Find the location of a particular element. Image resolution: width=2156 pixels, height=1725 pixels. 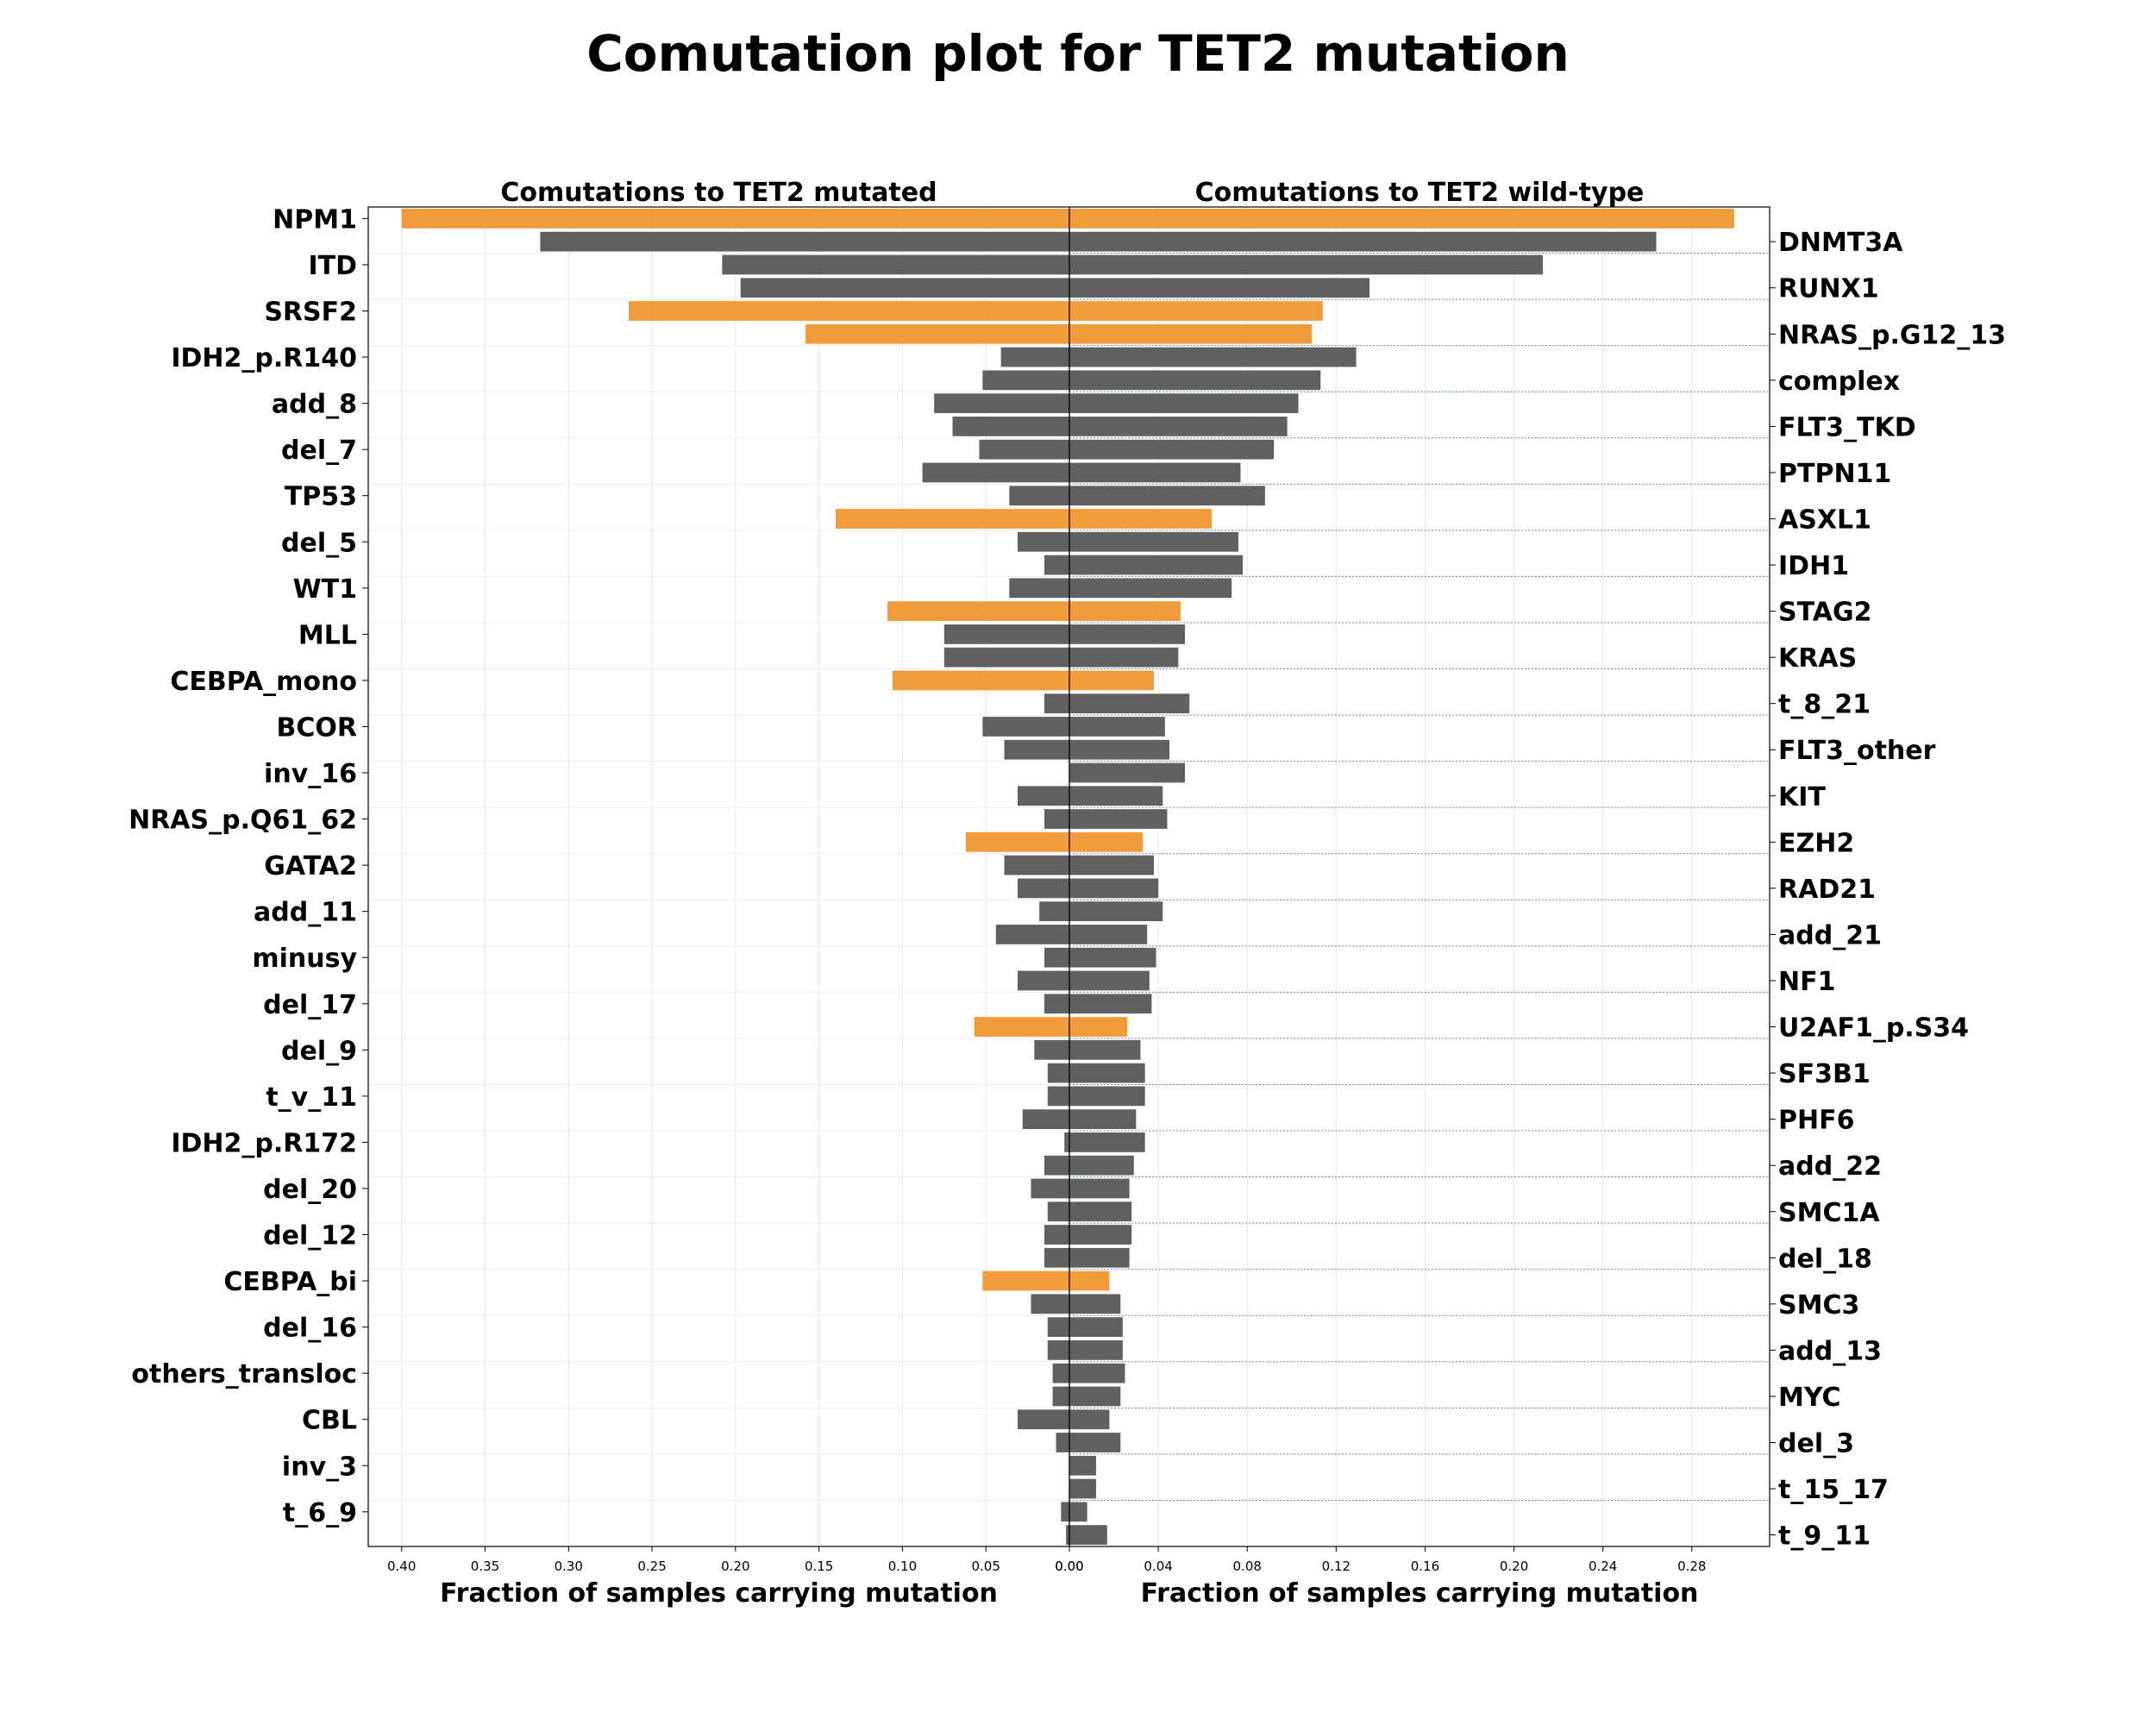

category-label-del-3: del_3 is located at coordinates (1816, 1444).